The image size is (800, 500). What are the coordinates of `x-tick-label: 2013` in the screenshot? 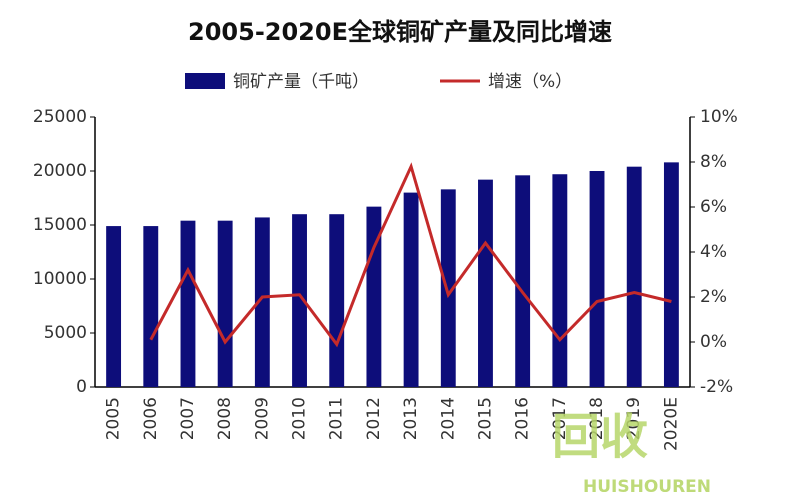 It's located at (411, 418).